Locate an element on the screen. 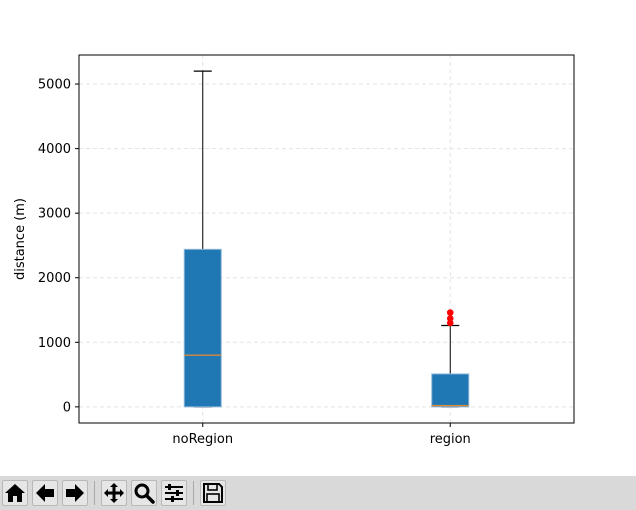 This screenshot has height=510, width=636. x-tick-label: region is located at coordinates (450, 439).